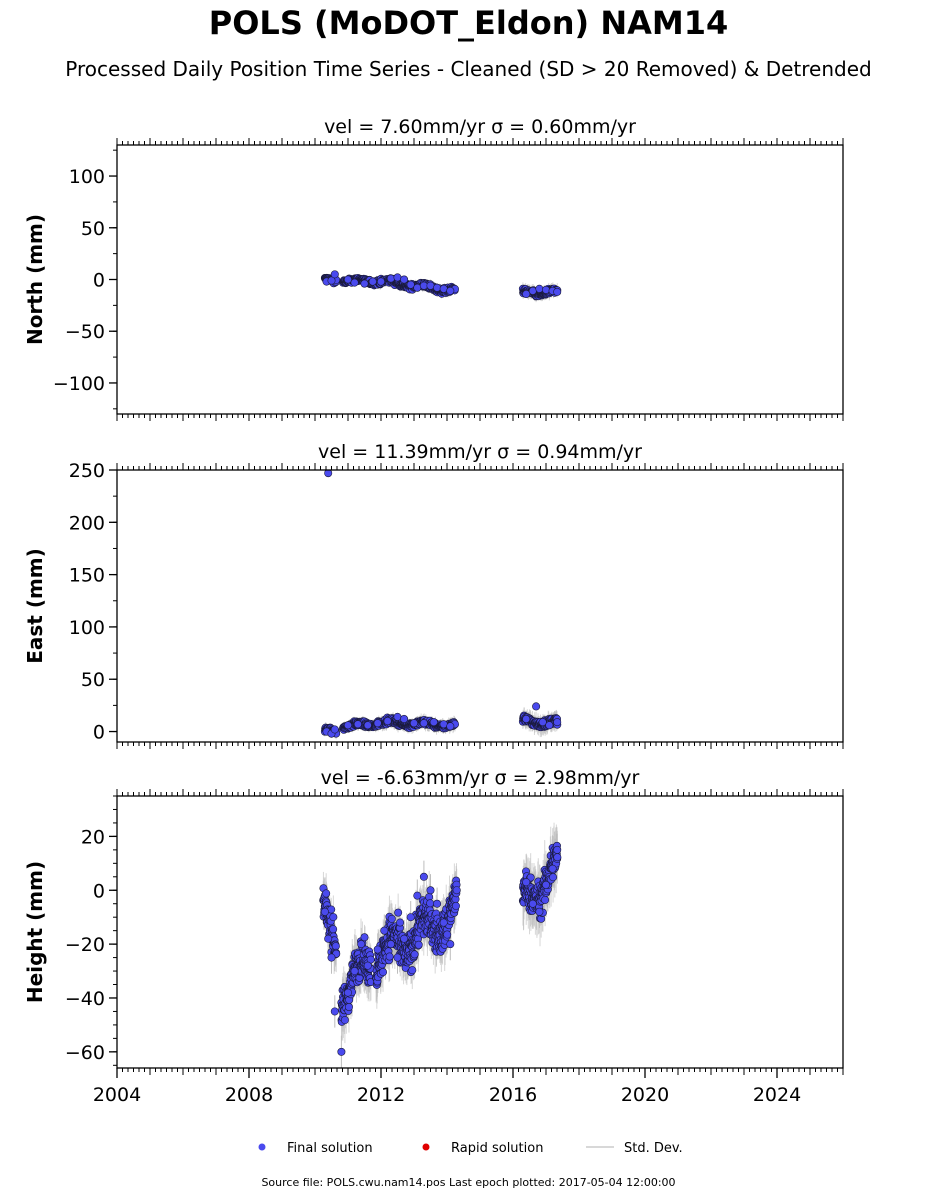 The height and width of the screenshot is (1200, 937). I want to click on y-tick-label: −50, so click(85, 332).